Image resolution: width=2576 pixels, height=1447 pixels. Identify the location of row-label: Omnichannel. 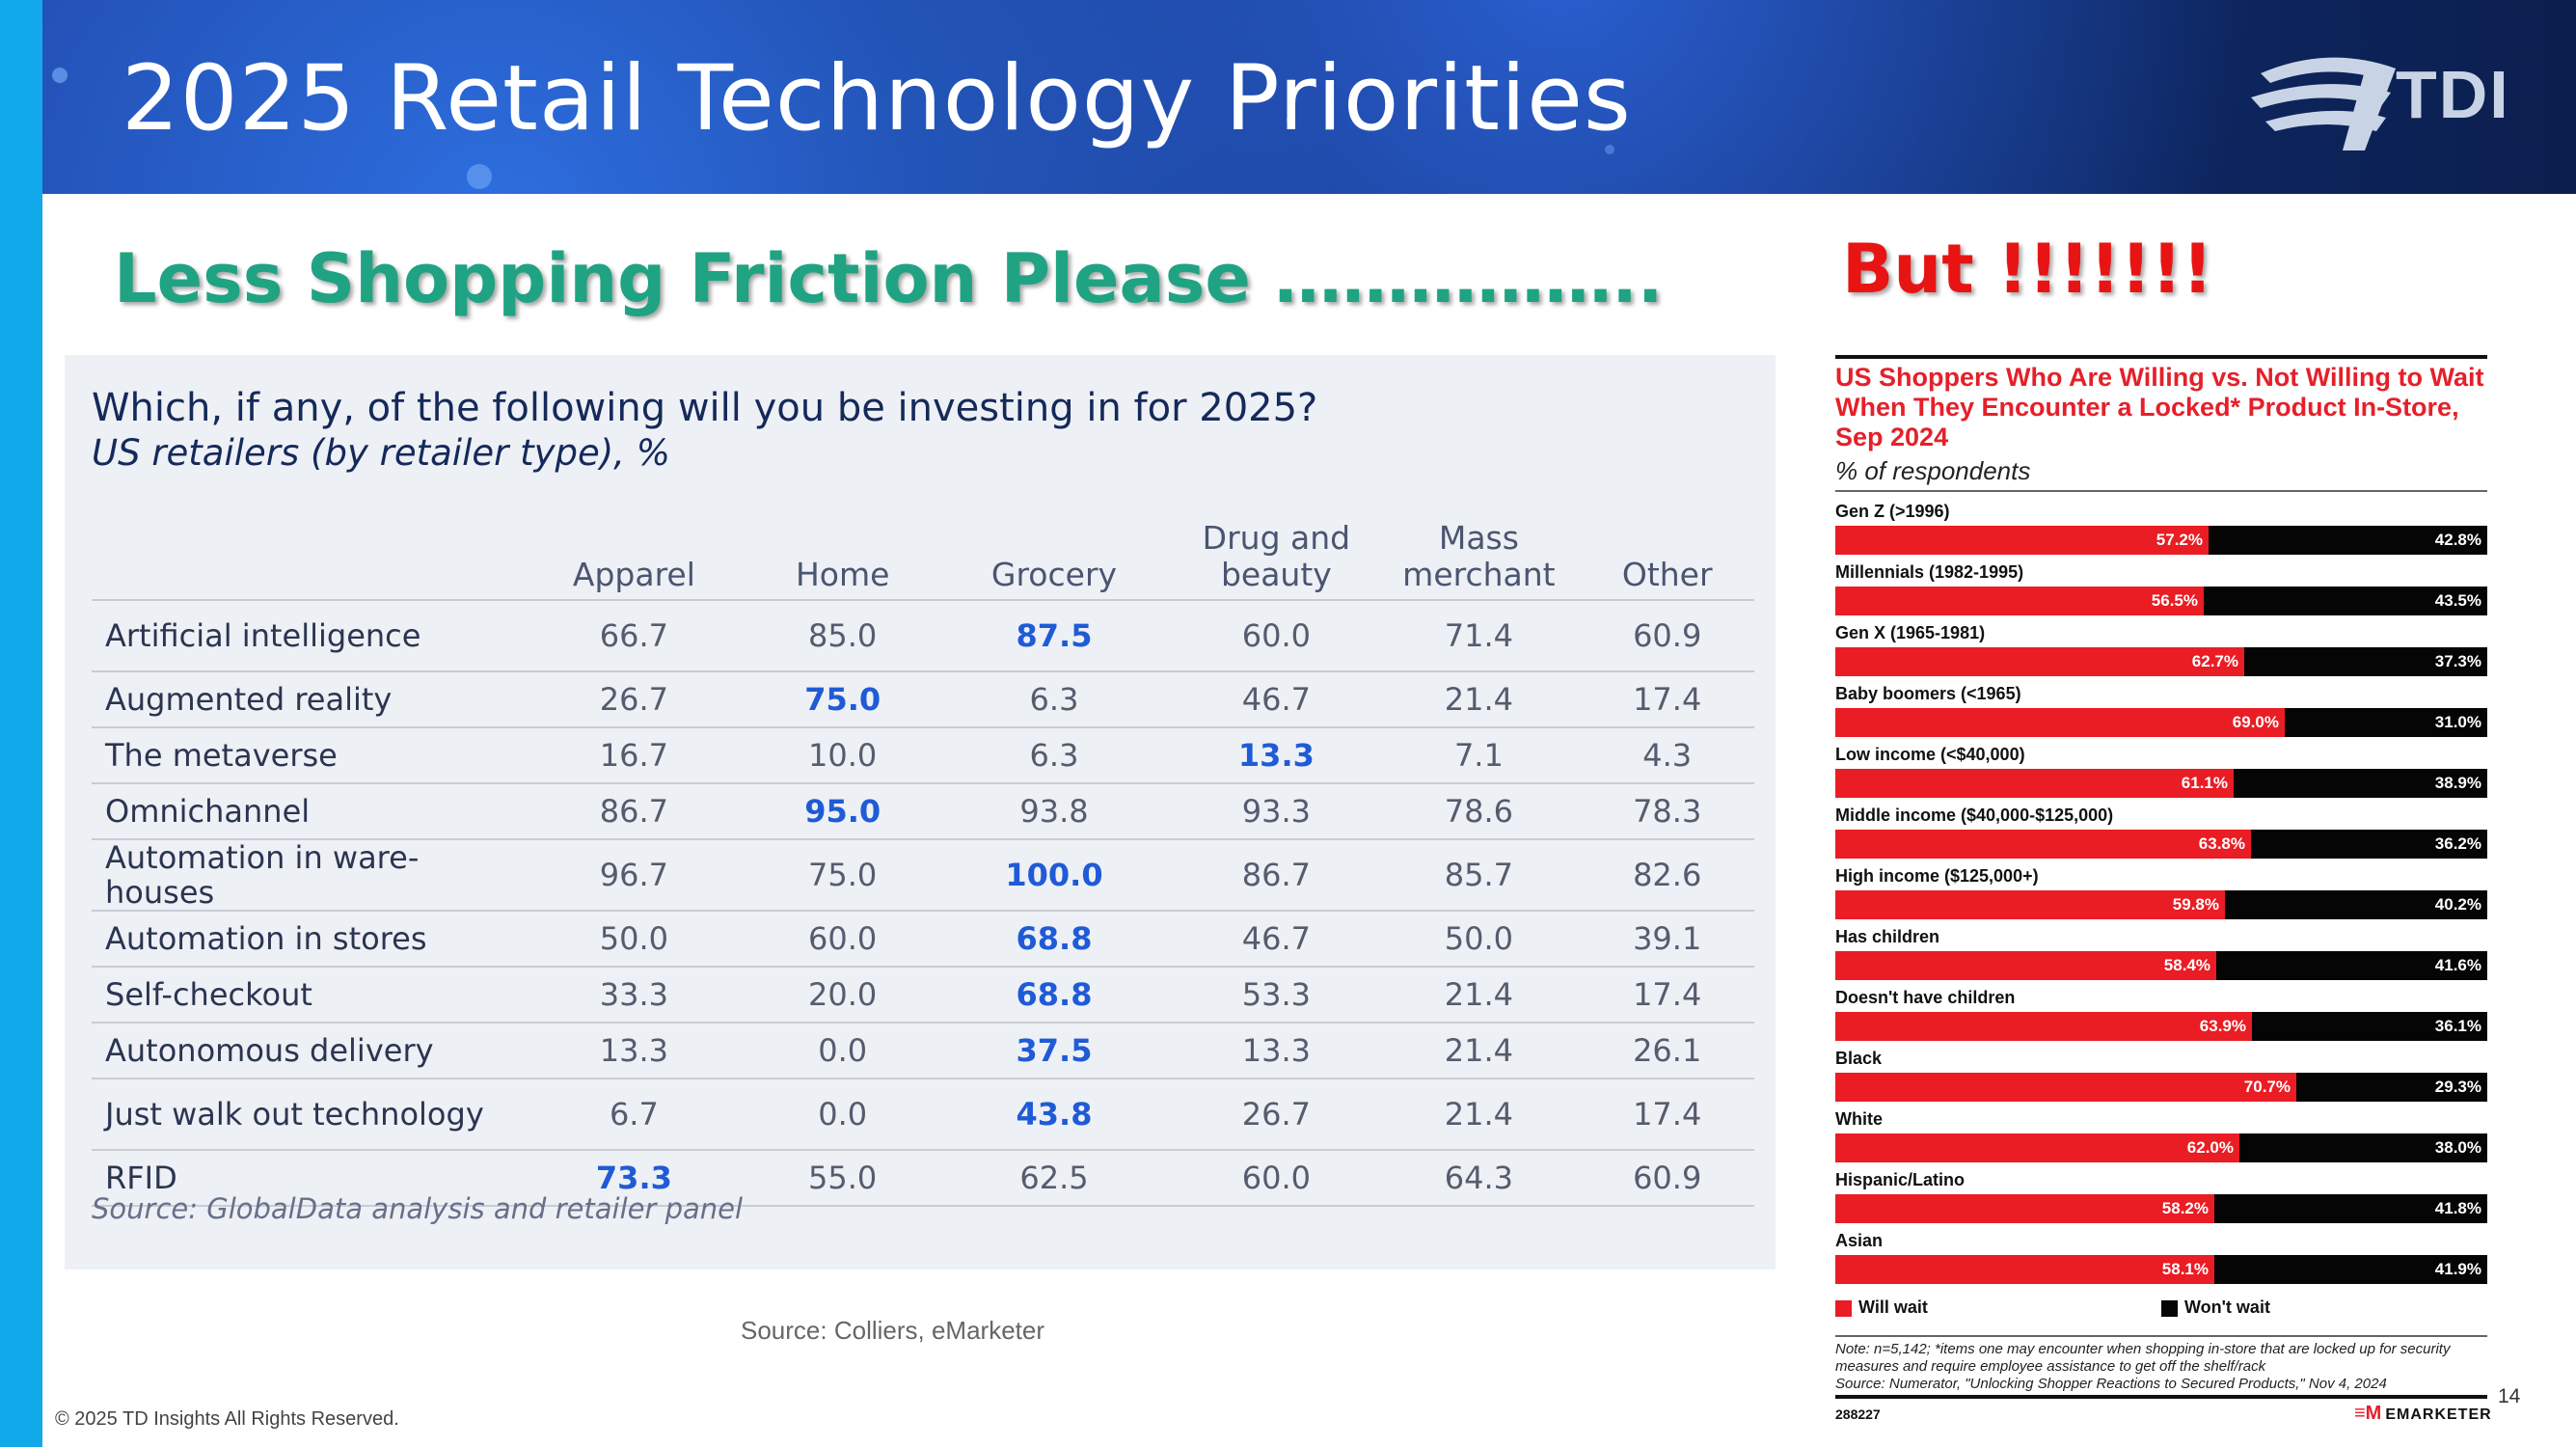
(304, 811).